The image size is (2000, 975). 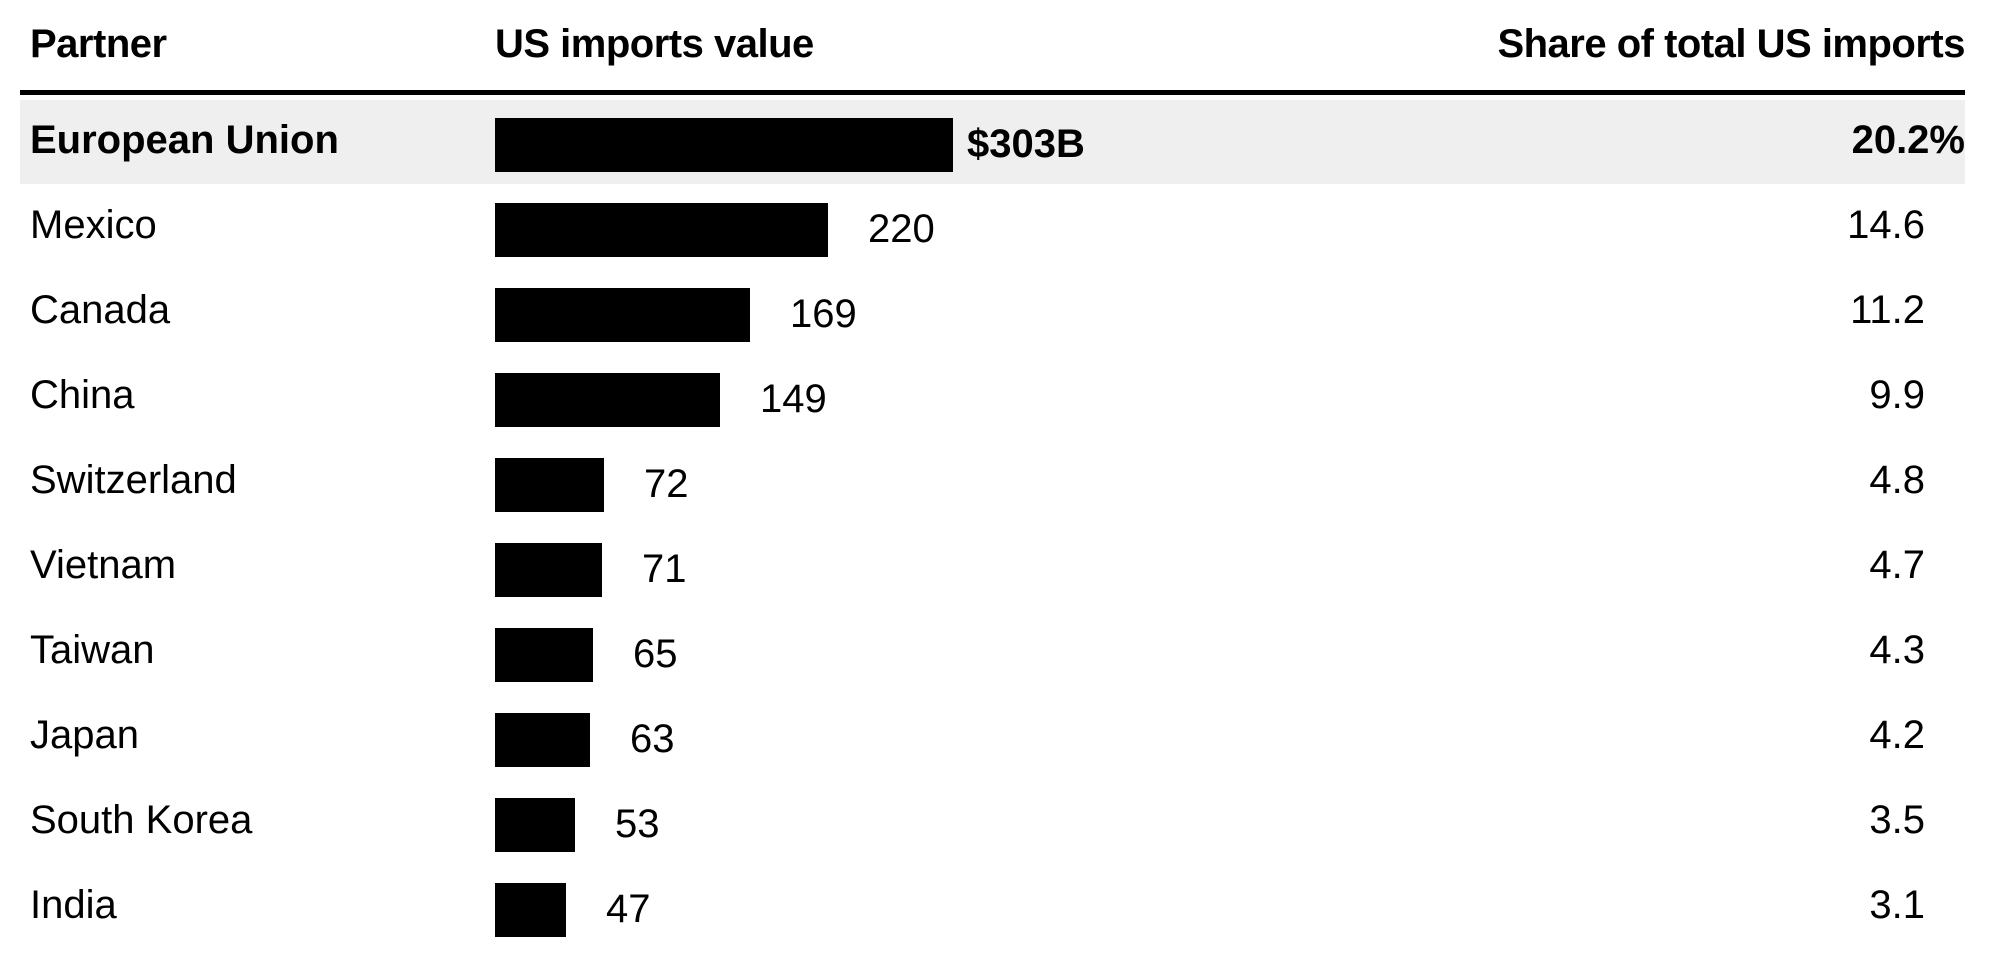 What do you see at coordinates (184, 140) in the screenshot?
I see `partner-name: European Union` at bounding box center [184, 140].